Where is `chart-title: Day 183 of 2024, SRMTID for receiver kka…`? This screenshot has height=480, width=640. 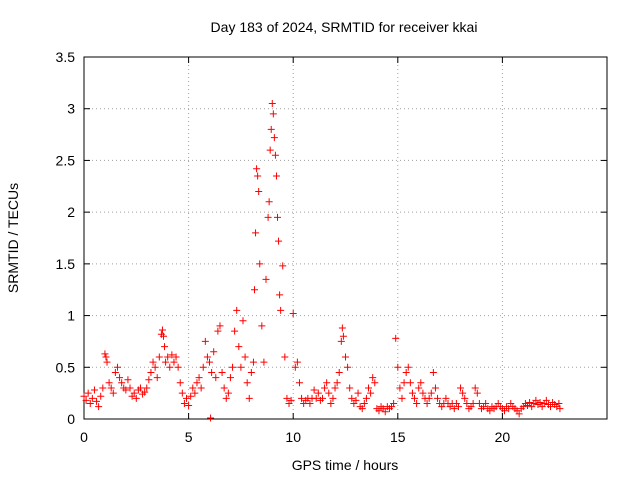
chart-title: Day 183 of 2024, SRMTID for receiver kka… is located at coordinates (344, 27).